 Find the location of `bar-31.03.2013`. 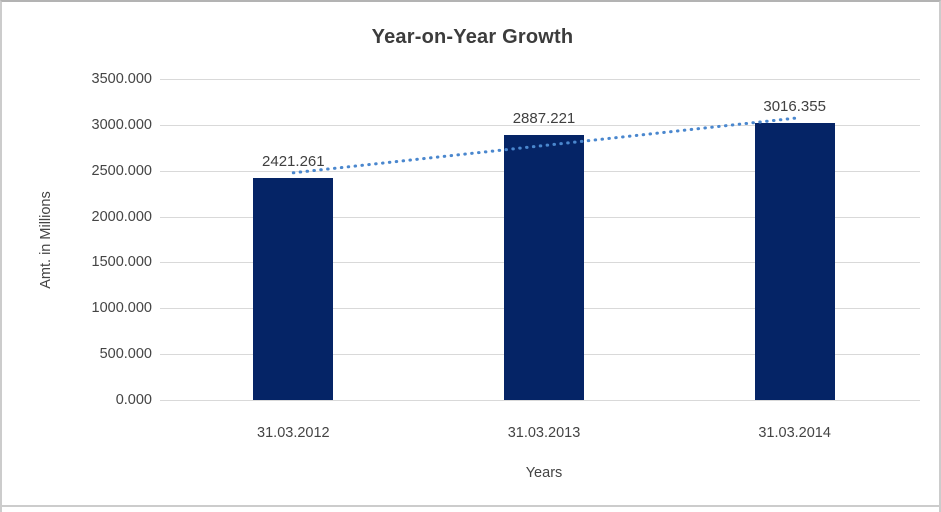

bar-31.03.2013 is located at coordinates (544, 267).